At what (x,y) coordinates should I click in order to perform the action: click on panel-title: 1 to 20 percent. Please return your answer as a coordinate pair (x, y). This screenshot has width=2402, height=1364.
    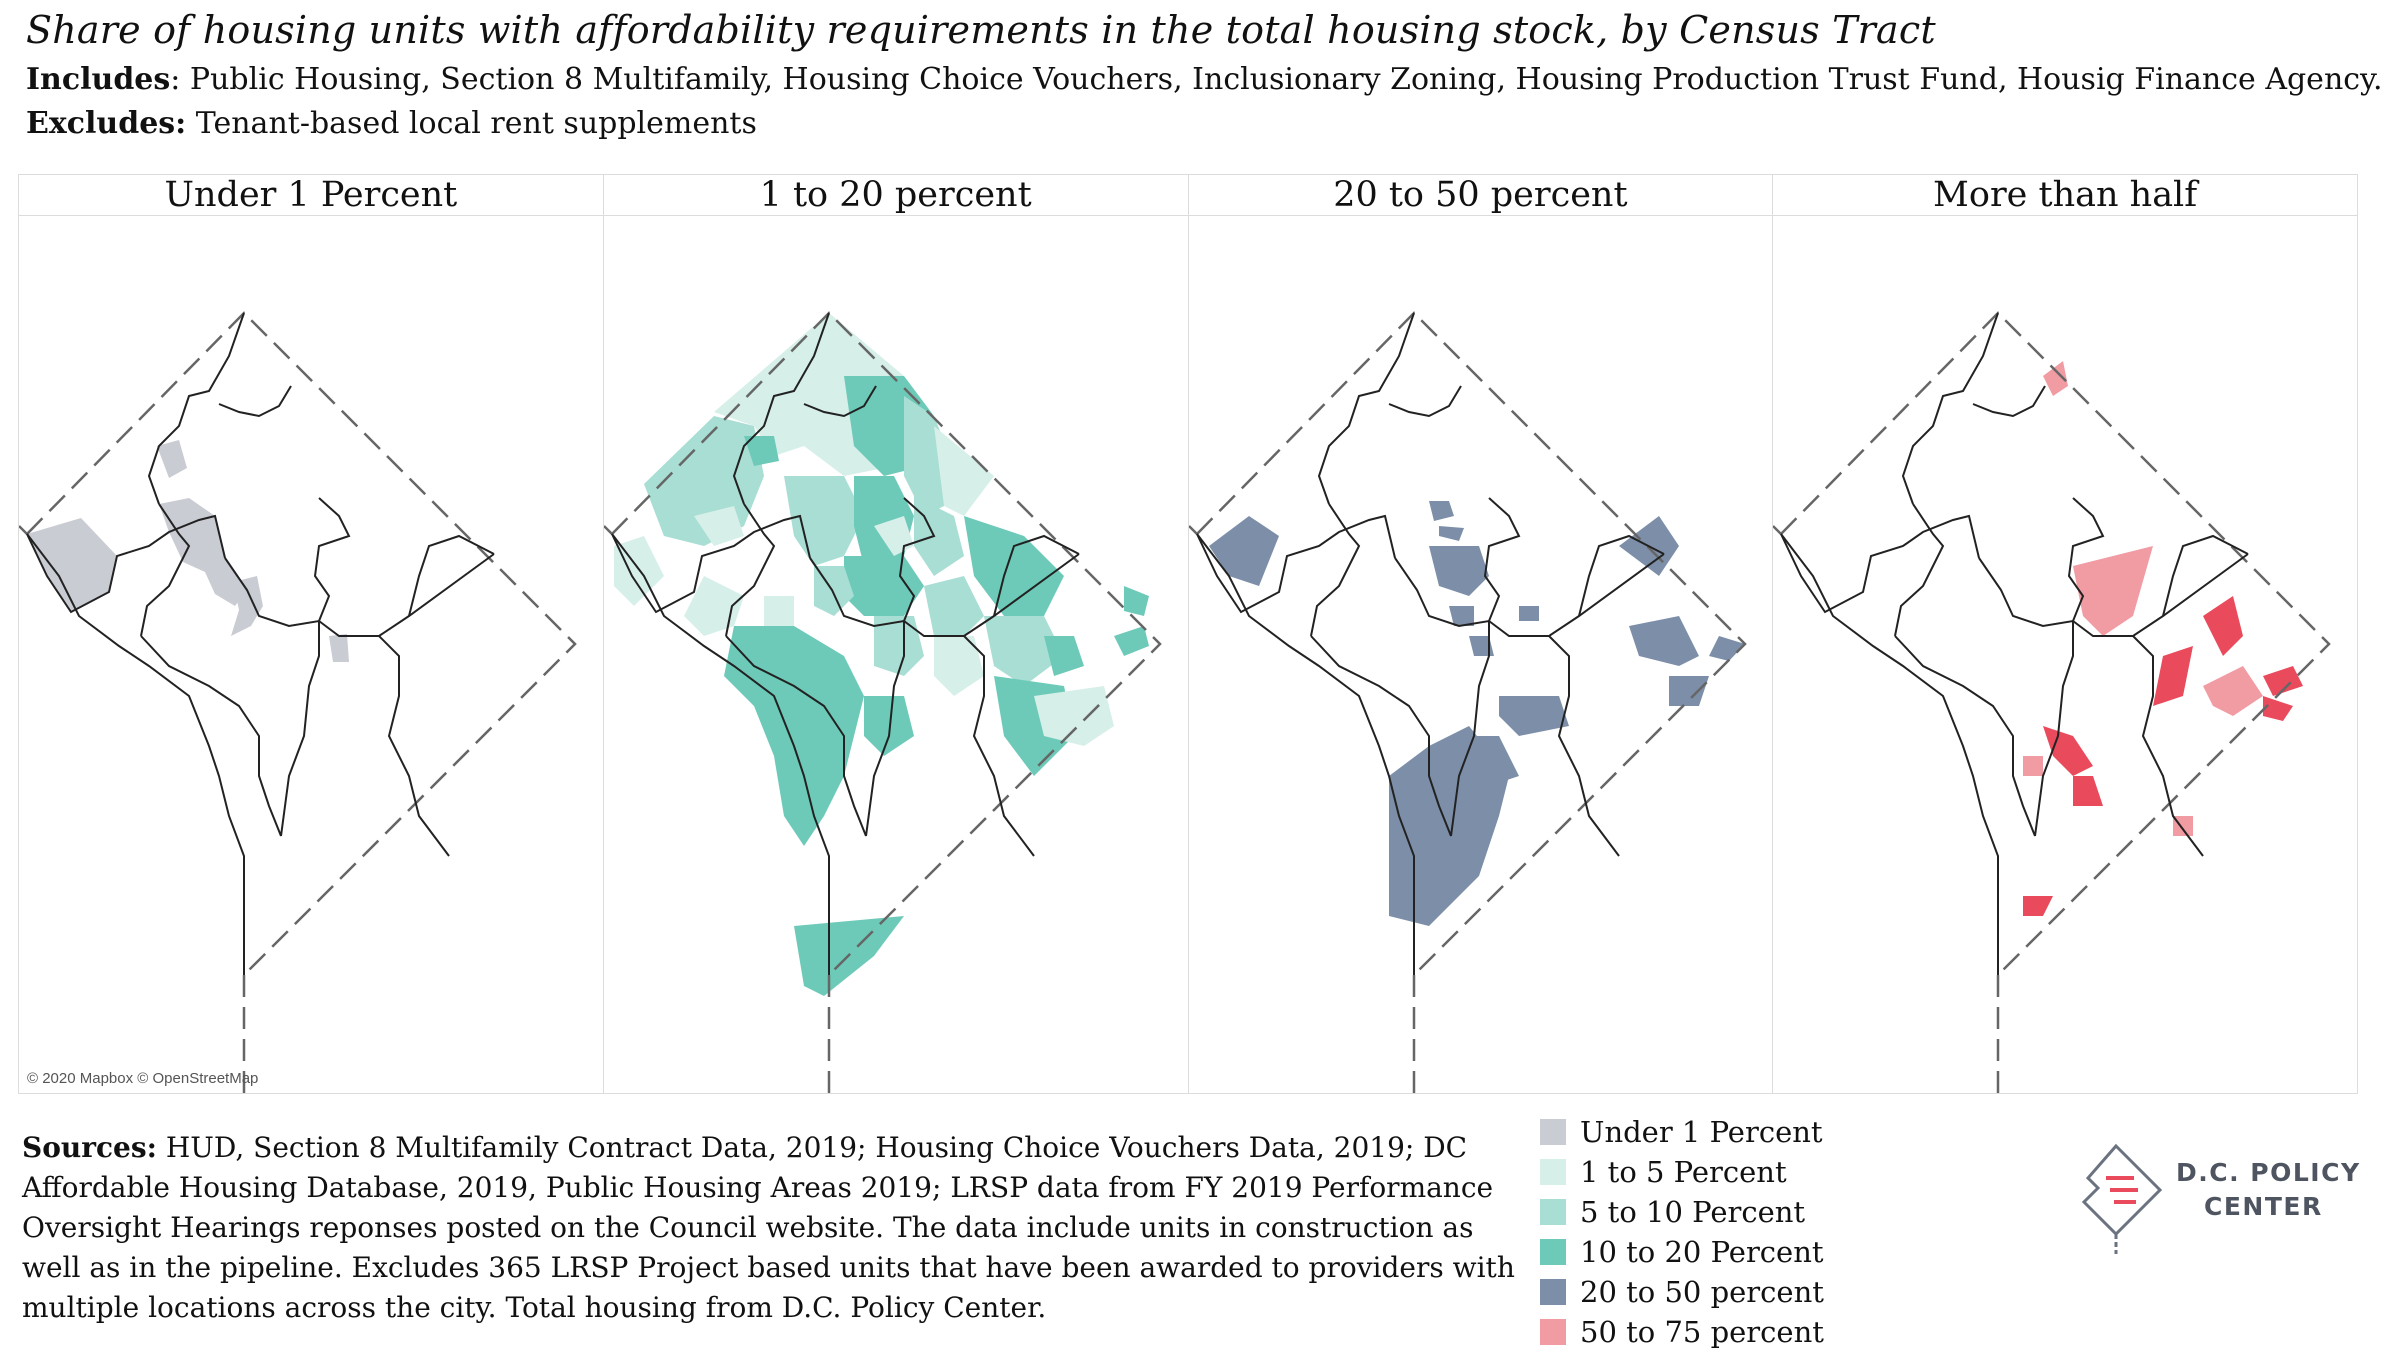
    Looking at the image, I should click on (895, 195).